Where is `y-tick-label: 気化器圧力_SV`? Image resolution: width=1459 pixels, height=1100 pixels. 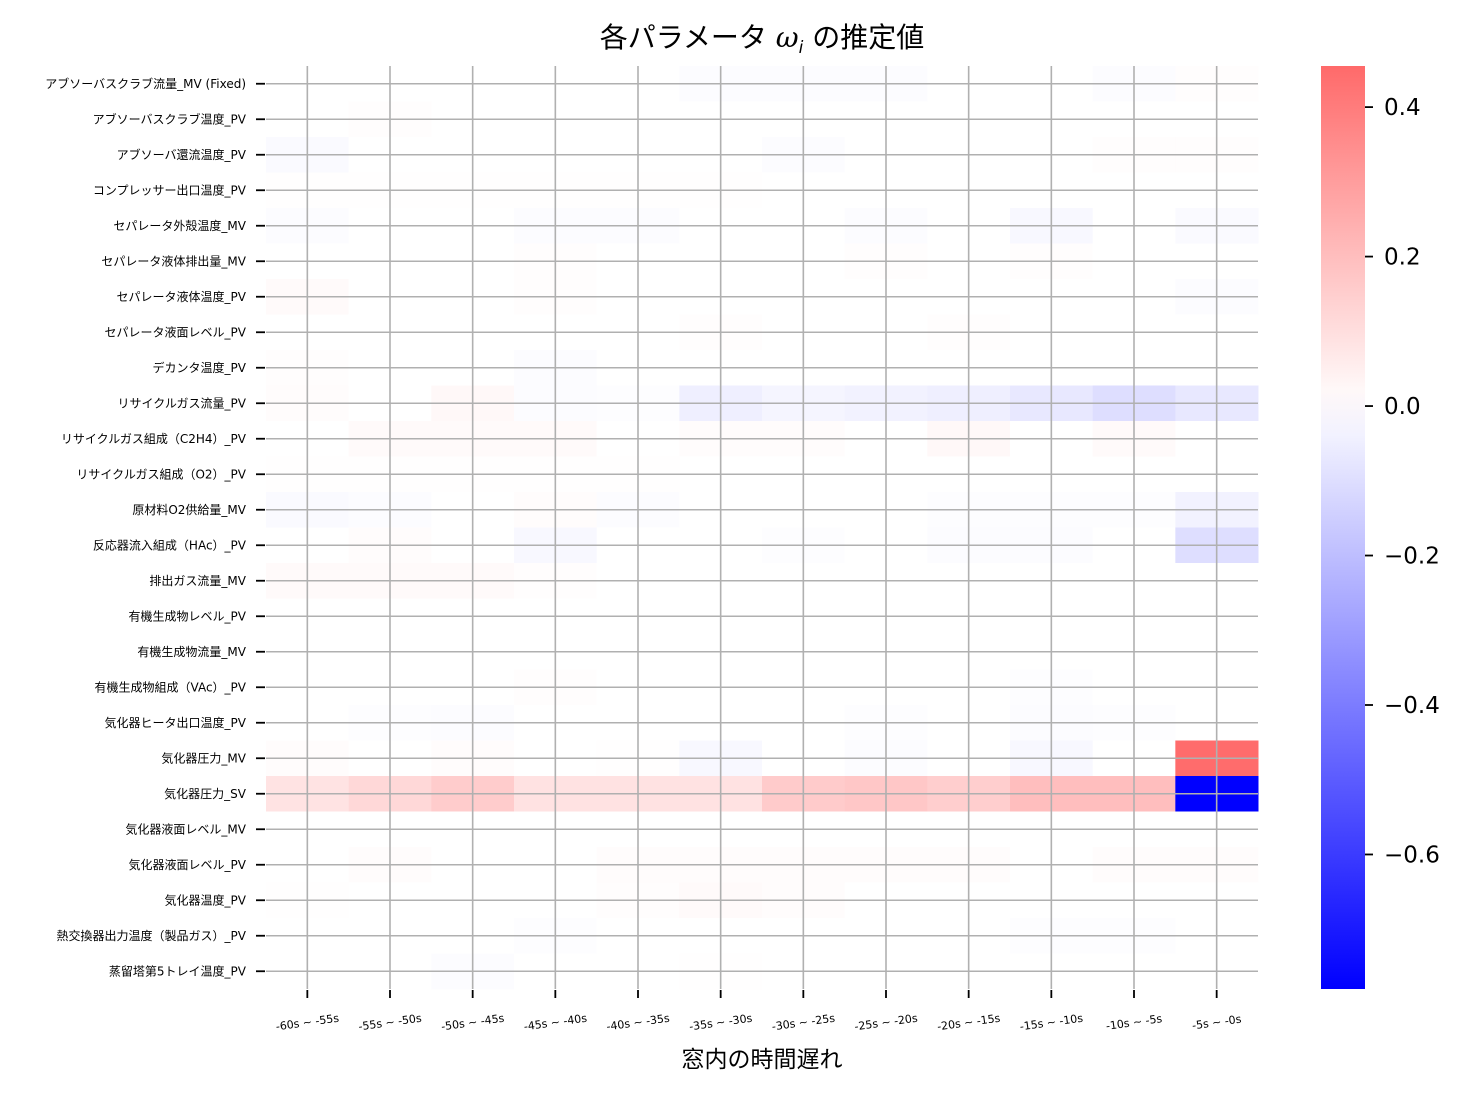 y-tick-label: 気化器圧力_SV is located at coordinates (205, 793).